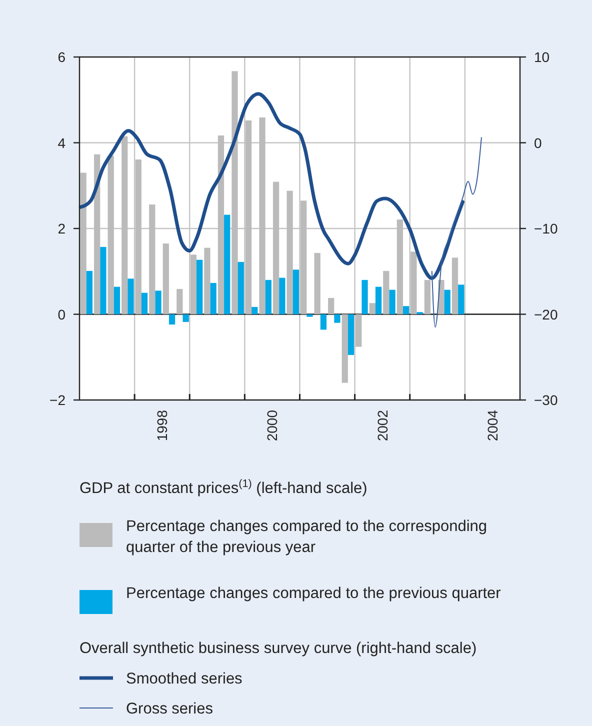  What do you see at coordinates (62, 142) in the screenshot?
I see `y-tick-label: 4` at bounding box center [62, 142].